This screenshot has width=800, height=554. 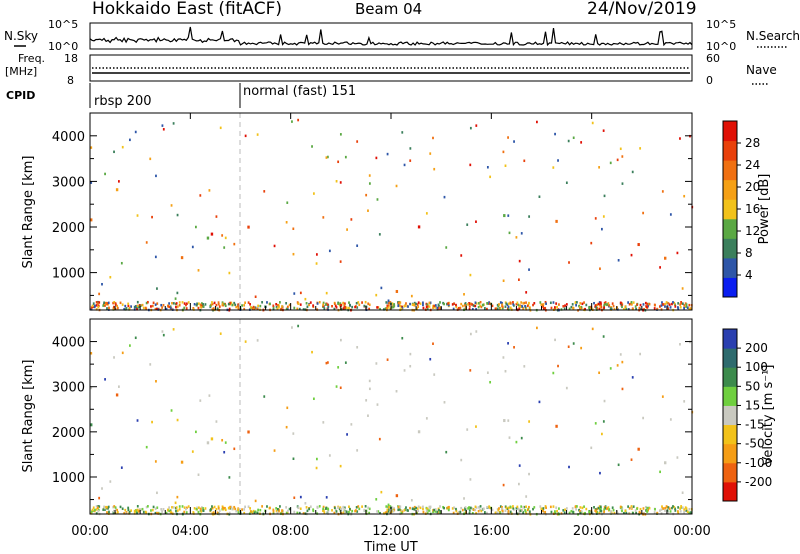 What do you see at coordinates (752, 386) in the screenshot?
I see `velocity-colorbar-label: 50` at bounding box center [752, 386].